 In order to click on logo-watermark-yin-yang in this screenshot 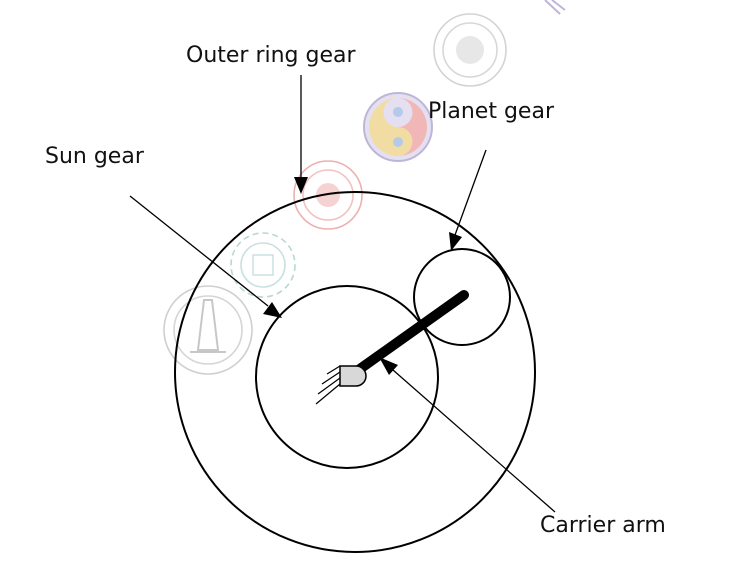, I will do `click(398, 127)`.